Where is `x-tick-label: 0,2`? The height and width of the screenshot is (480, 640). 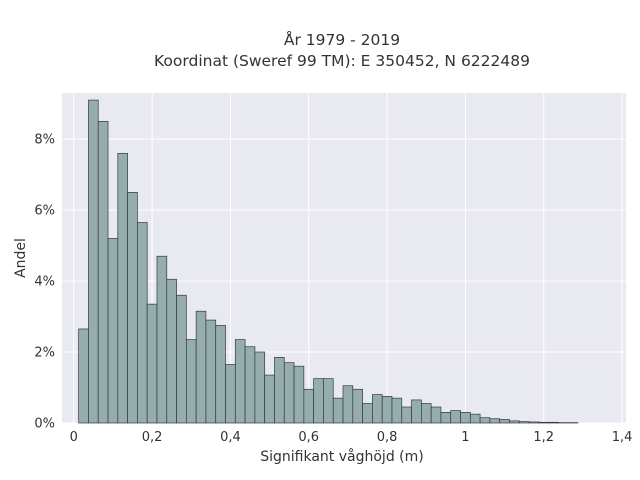 x-tick-label: 0,2 is located at coordinates (152, 437).